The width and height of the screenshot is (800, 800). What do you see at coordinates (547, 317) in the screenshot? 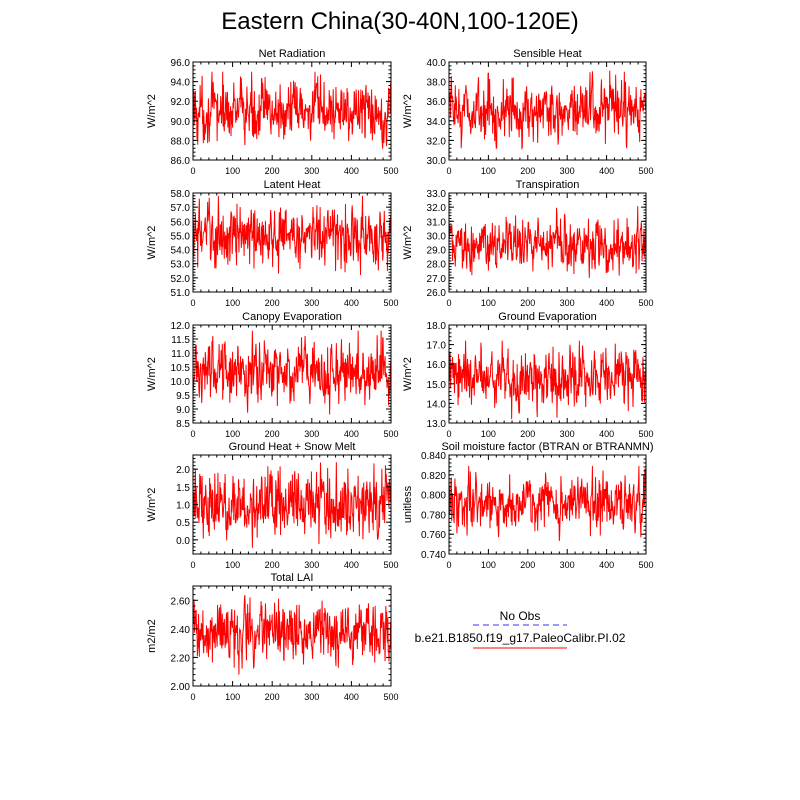
I see `panel-title: Ground Evaporation` at bounding box center [547, 317].